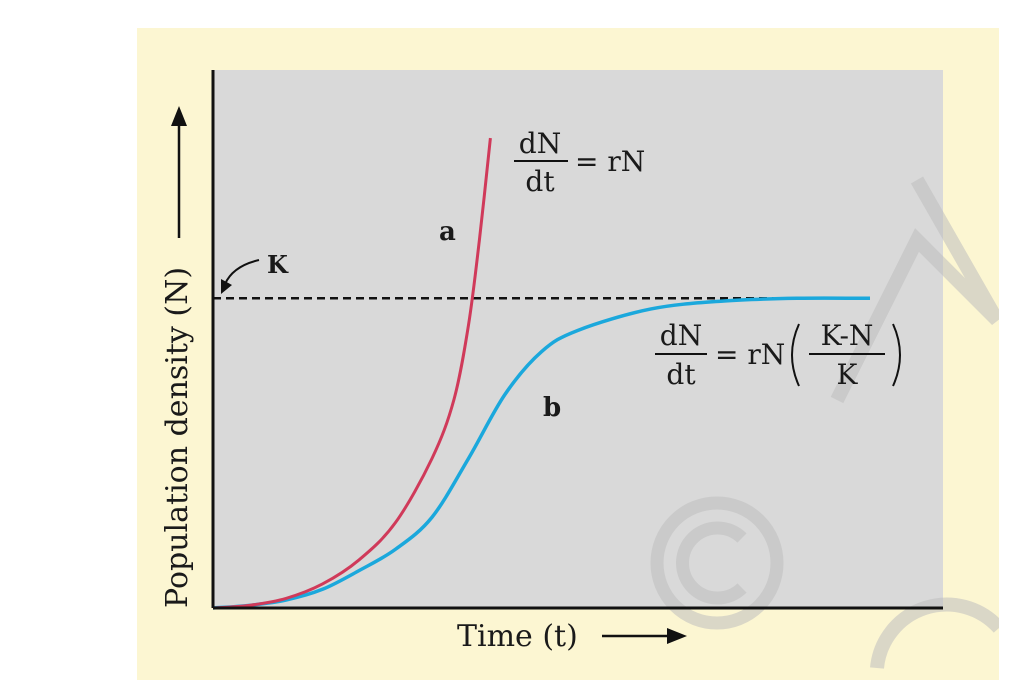 This screenshot has width=1024, height=681. Describe the element at coordinates (179, 116) in the screenshot. I see `y-axis-arrow-head` at that location.